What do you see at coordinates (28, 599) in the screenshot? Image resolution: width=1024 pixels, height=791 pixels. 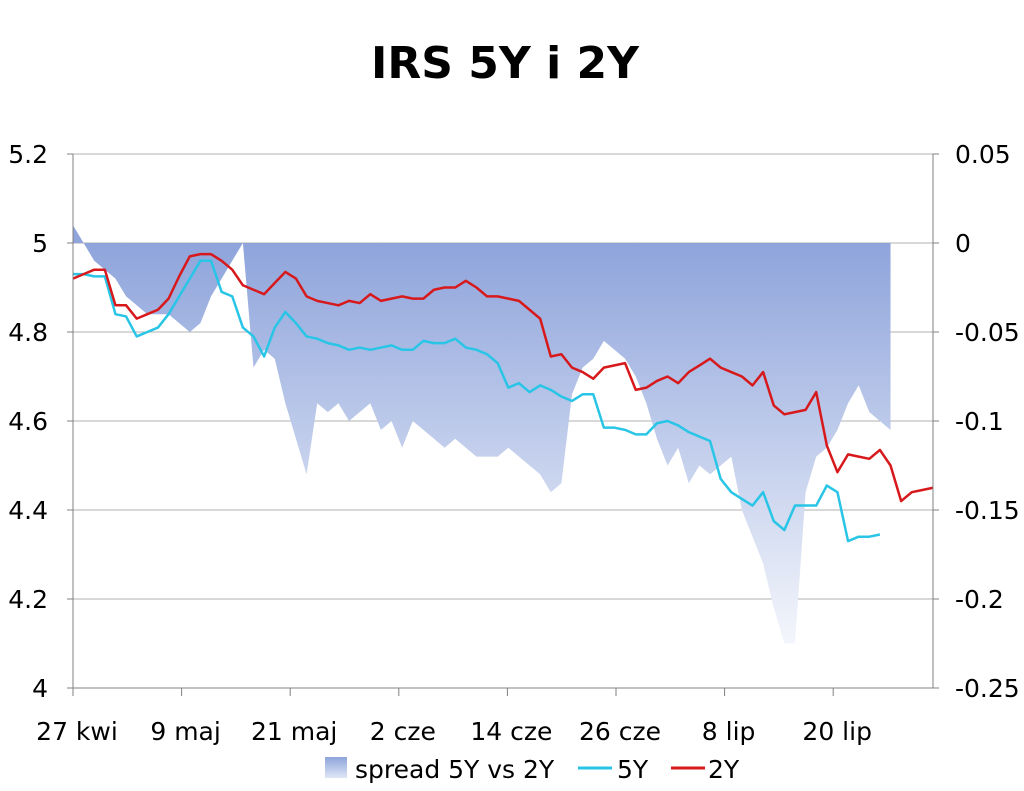 I see `y-left-tick-label: 4.2` at bounding box center [28, 599].